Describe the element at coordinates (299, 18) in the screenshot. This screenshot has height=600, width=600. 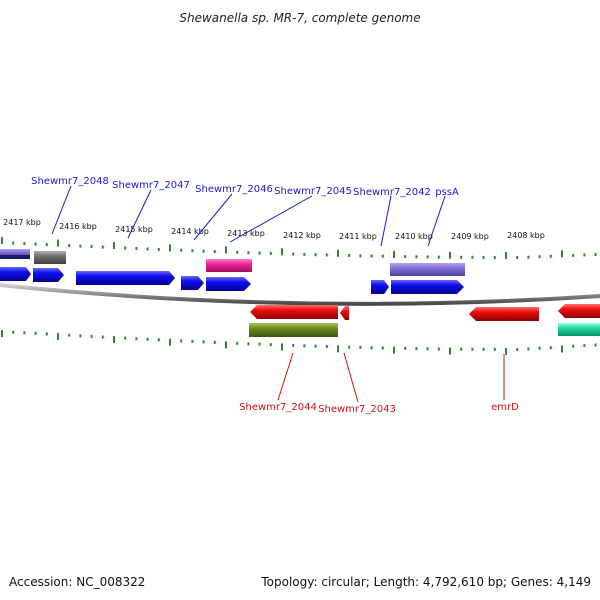
I see `page-title: Shewanella sp. MR-7, complete genome` at that location.